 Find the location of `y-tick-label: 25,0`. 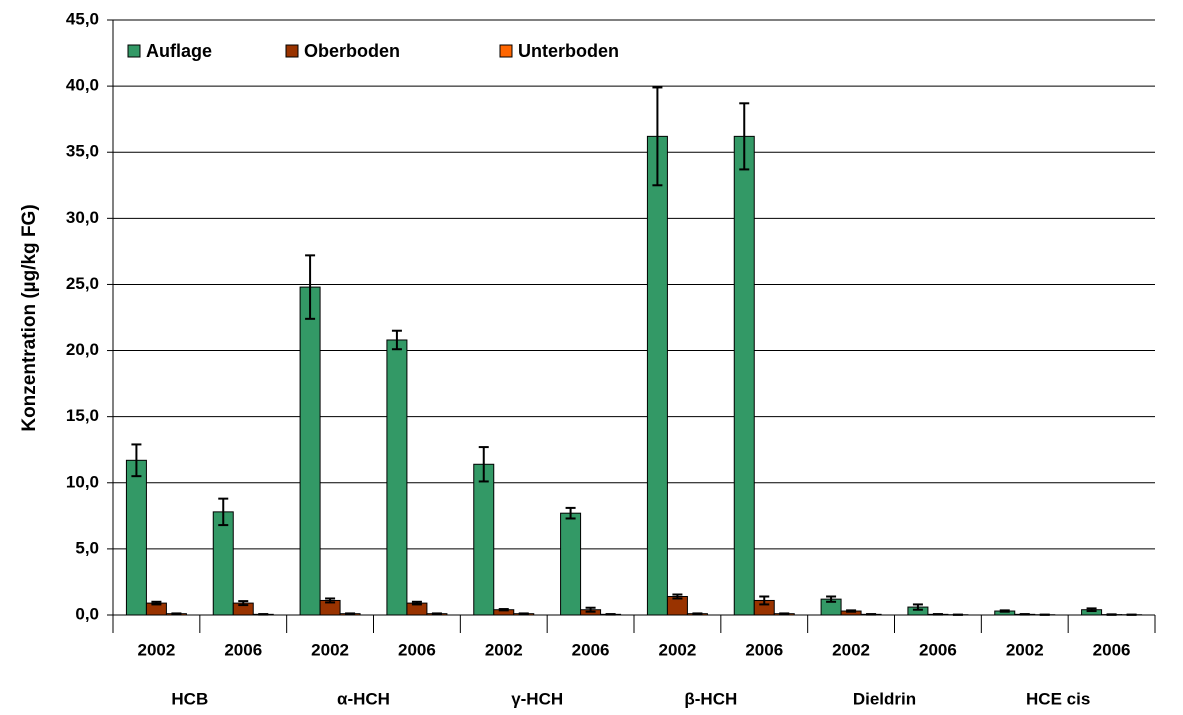

y-tick-label: 25,0 is located at coordinates (82, 283).